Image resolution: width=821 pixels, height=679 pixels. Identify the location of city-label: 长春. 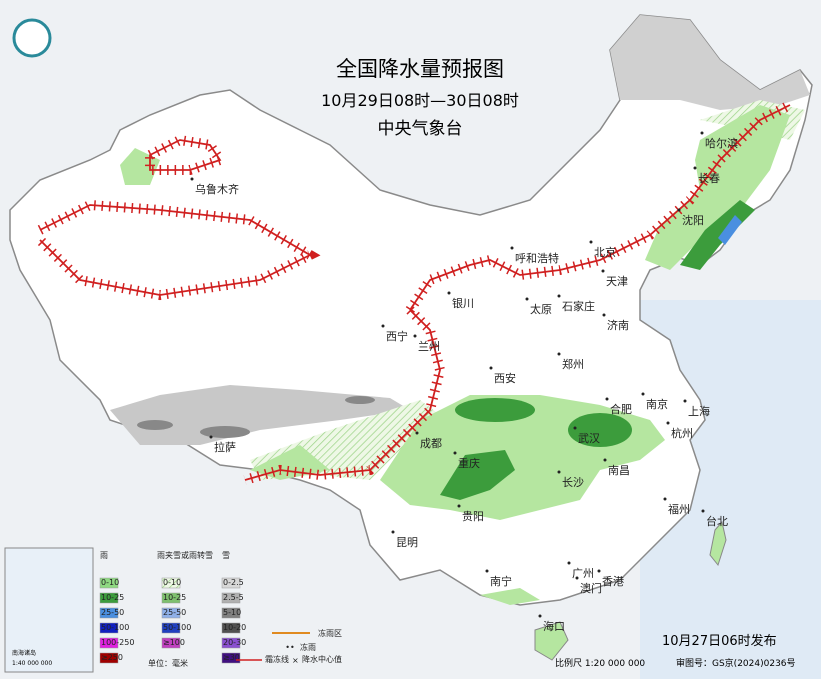
(709, 178).